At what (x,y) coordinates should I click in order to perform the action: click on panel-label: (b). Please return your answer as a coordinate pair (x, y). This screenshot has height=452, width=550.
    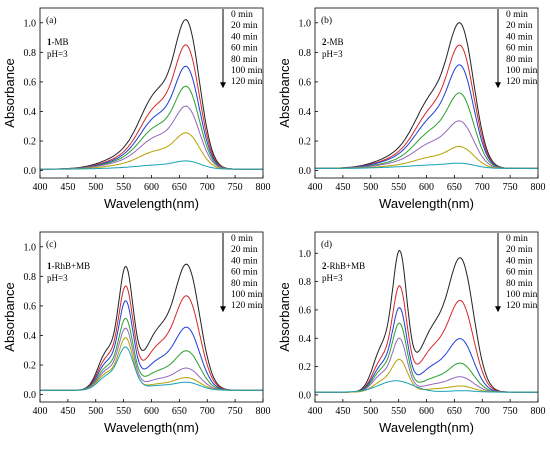
    Looking at the image, I should click on (326, 20).